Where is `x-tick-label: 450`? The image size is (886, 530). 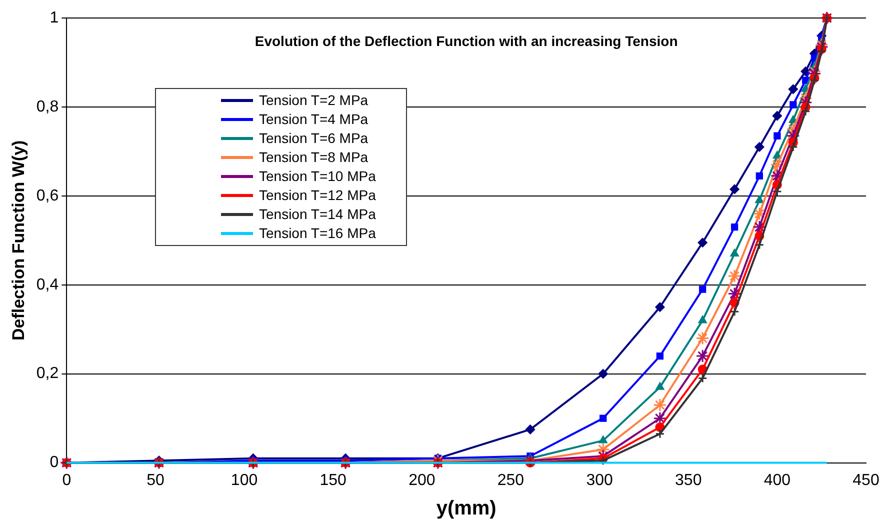
x-tick-label: 450 is located at coordinates (866, 480).